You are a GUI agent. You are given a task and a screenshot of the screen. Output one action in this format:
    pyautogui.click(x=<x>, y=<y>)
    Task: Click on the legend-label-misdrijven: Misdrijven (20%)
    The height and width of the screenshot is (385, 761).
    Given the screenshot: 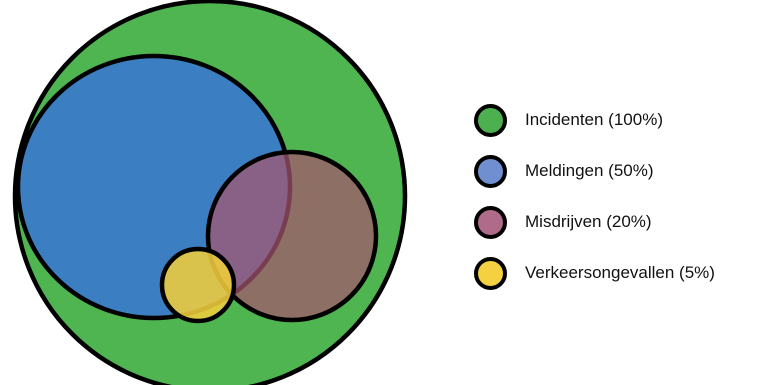 What is the action you would take?
    pyautogui.click(x=588, y=221)
    